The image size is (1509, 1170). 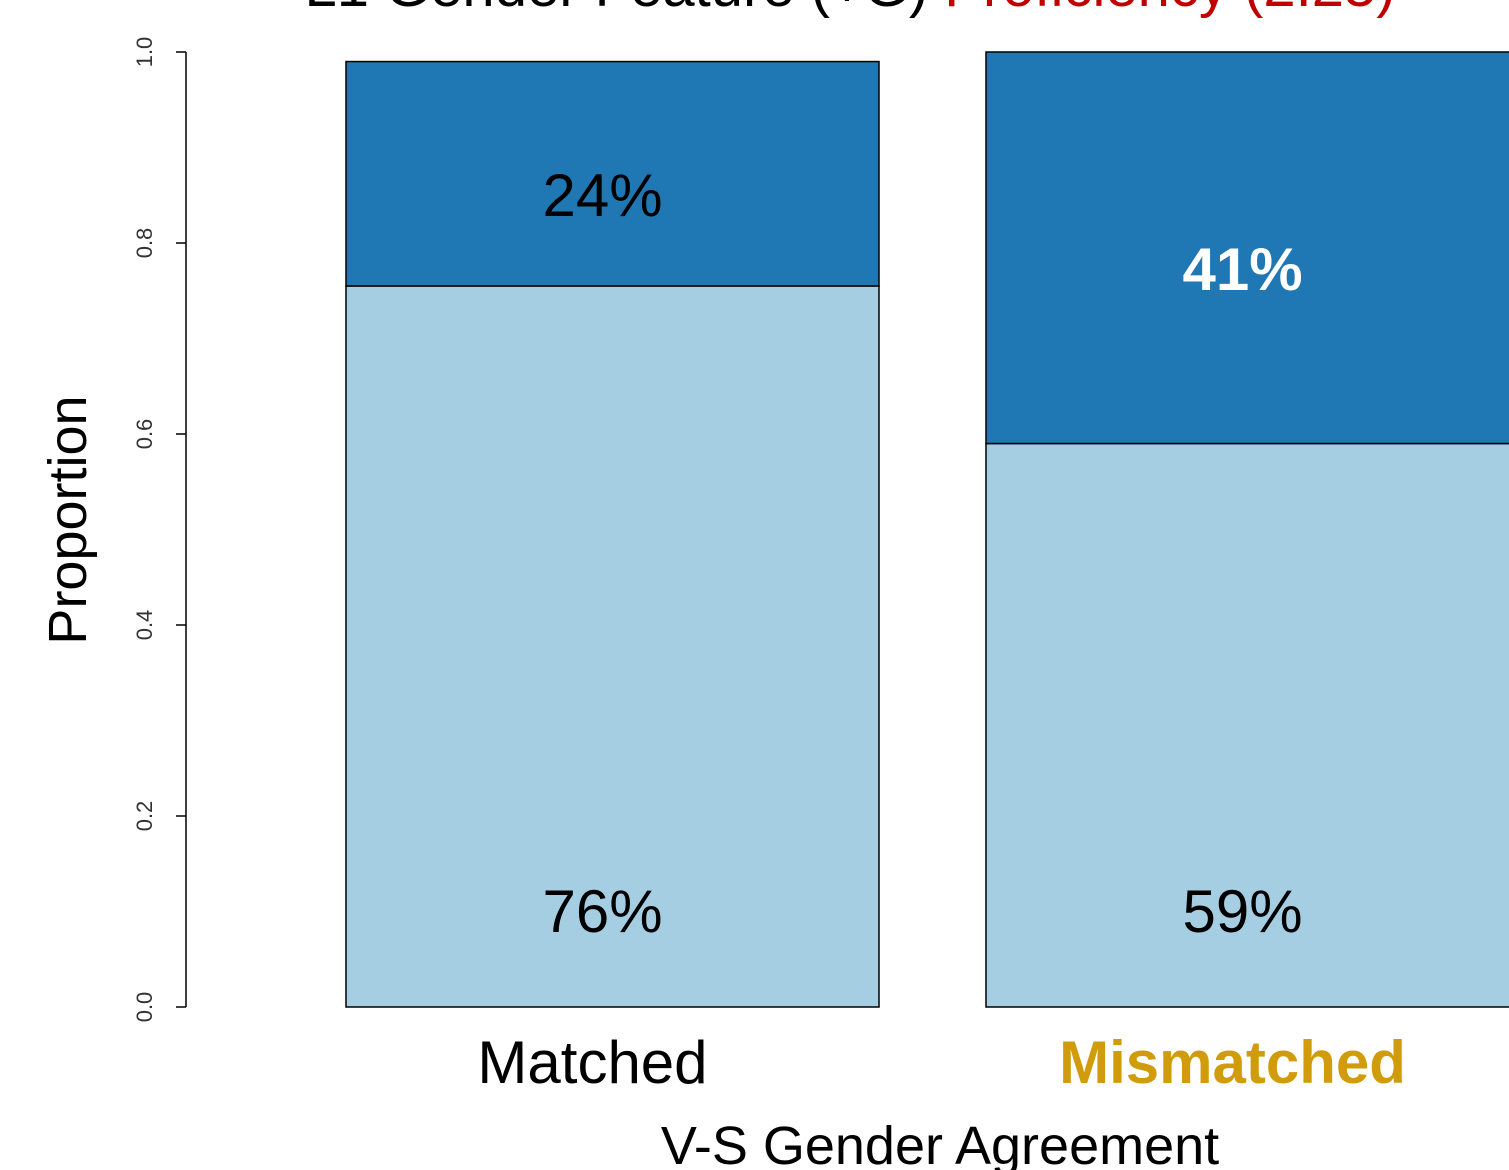 What do you see at coordinates (144, 1007) in the screenshot?
I see `y-tick-label: 0.0` at bounding box center [144, 1007].